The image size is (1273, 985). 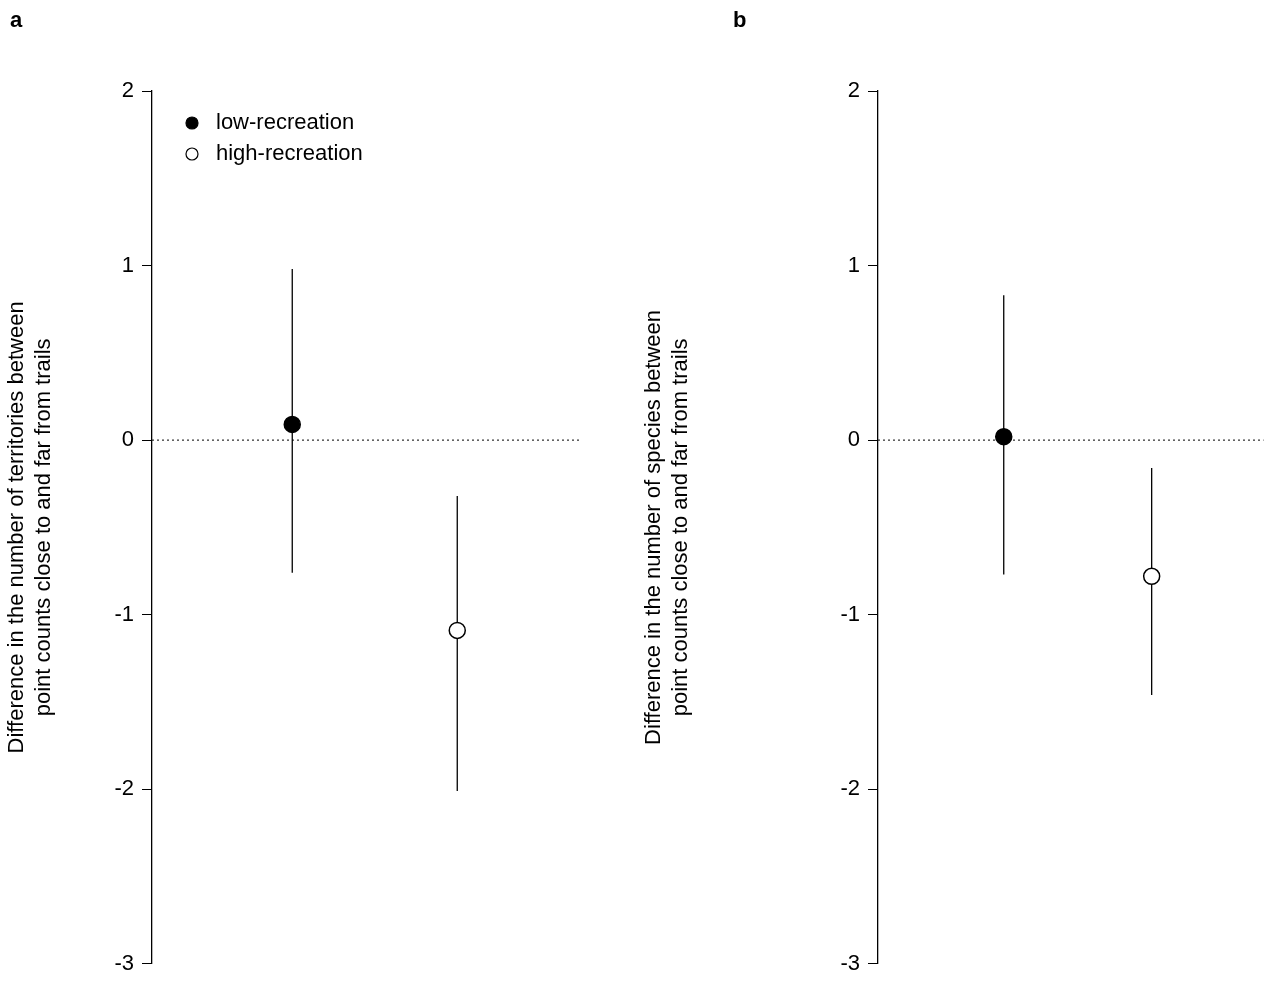 What do you see at coordinates (285, 122) in the screenshot?
I see `legend-label: low-recreation` at bounding box center [285, 122].